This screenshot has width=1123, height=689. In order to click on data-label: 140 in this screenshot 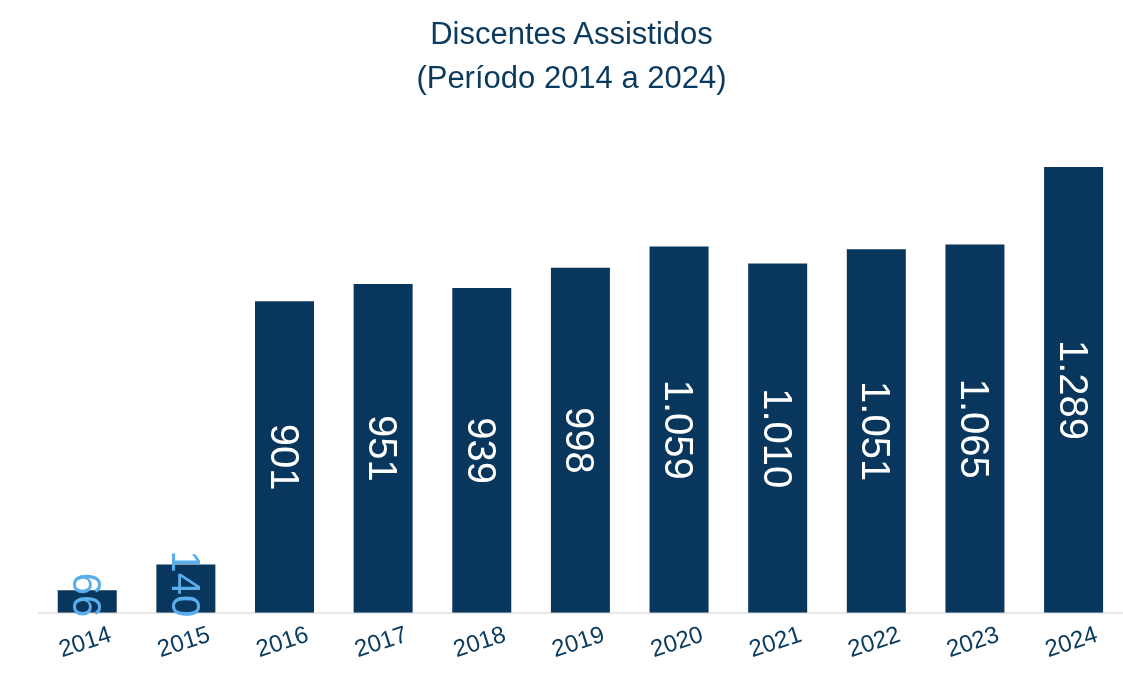, I will do `click(185, 584)`.